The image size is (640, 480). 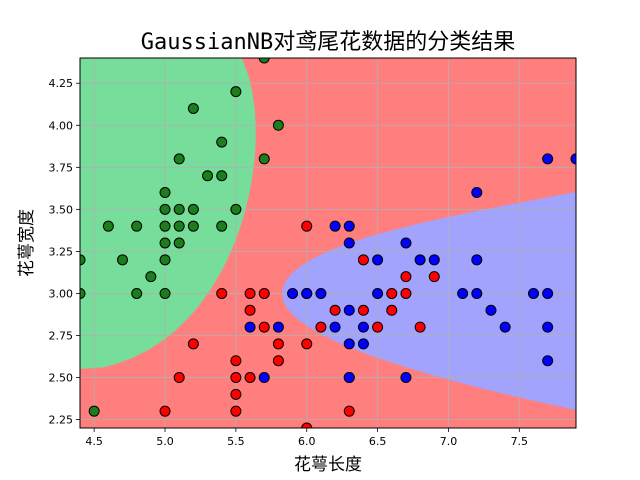 What do you see at coordinates (61, 167) in the screenshot?
I see `y-tick-label: 3.75` at bounding box center [61, 167].